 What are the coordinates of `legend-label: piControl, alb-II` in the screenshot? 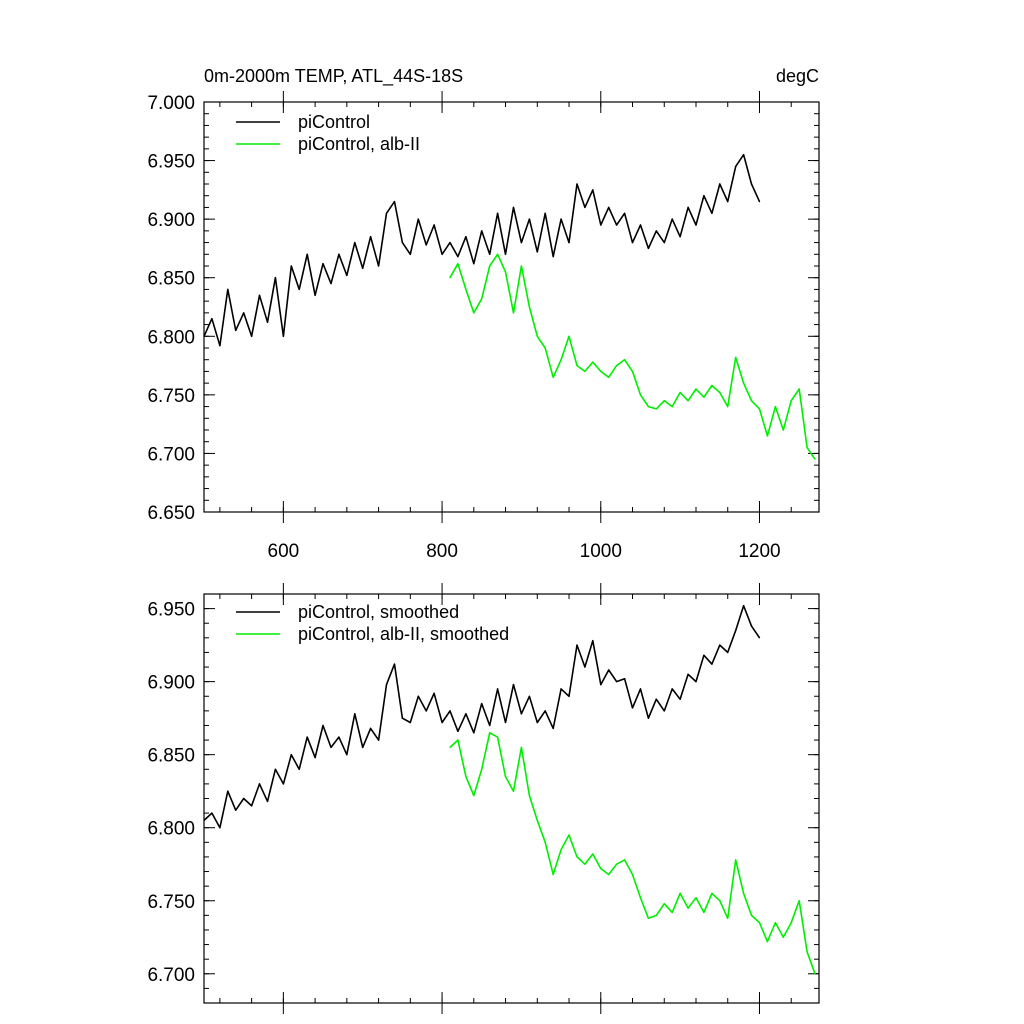 It's located at (359, 144).